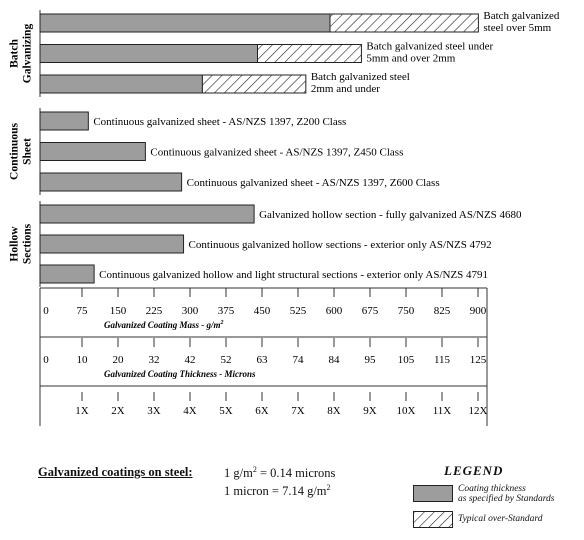  I want to click on tick-label: 9X, so click(370, 411).